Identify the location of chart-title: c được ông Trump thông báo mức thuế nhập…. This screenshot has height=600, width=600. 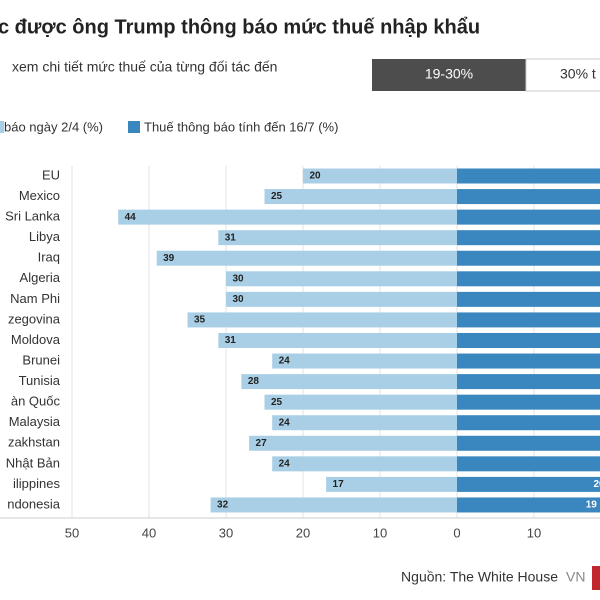
(240, 27).